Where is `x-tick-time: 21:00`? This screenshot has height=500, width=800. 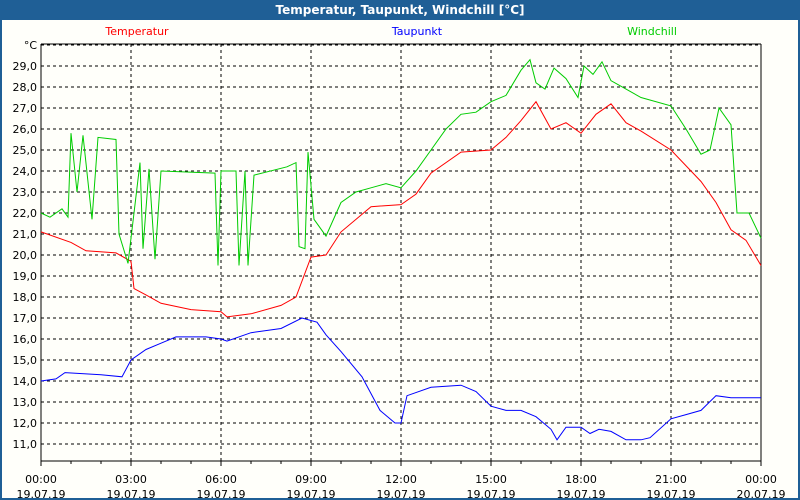
x-tick-time: 21:00 is located at coordinates (671, 479).